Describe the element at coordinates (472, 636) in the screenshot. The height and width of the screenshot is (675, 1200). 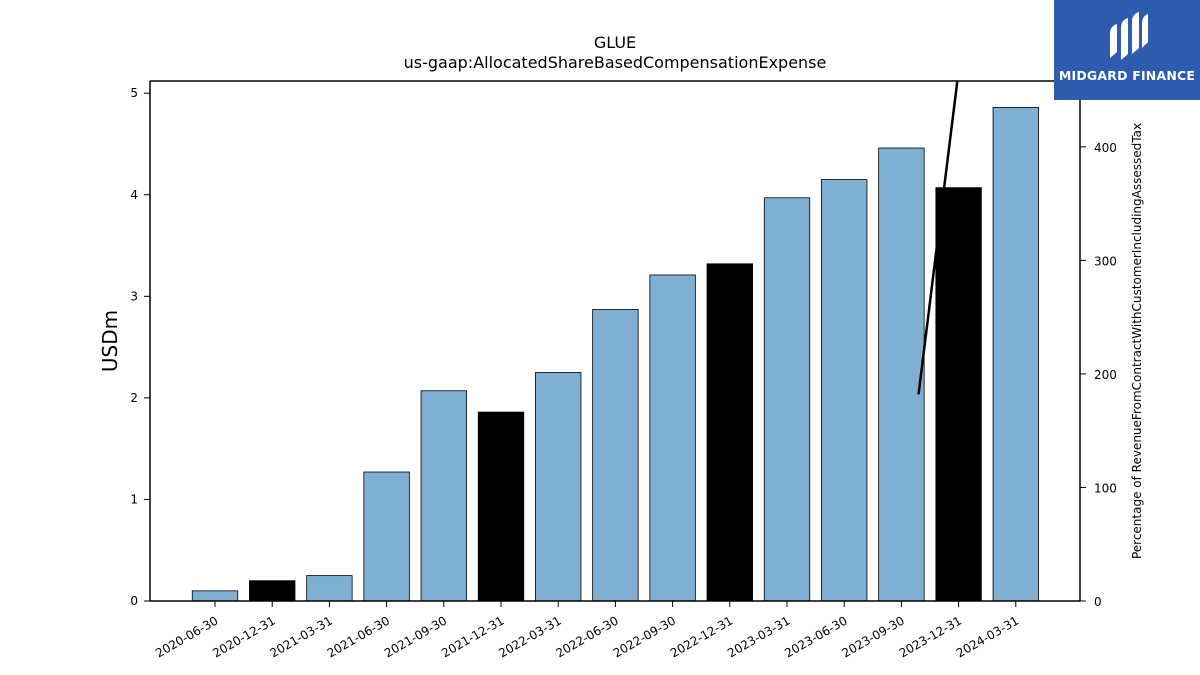
I see `x-tick-label: 2021-12-31` at that location.